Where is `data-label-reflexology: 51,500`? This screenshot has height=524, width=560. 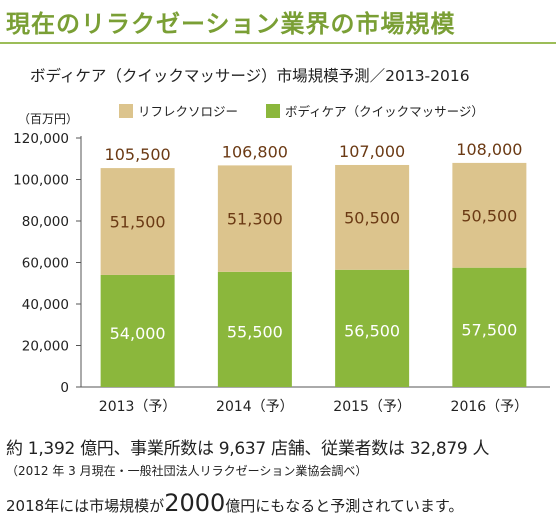
data-label-reflexology: 51,500 is located at coordinates (138, 222).